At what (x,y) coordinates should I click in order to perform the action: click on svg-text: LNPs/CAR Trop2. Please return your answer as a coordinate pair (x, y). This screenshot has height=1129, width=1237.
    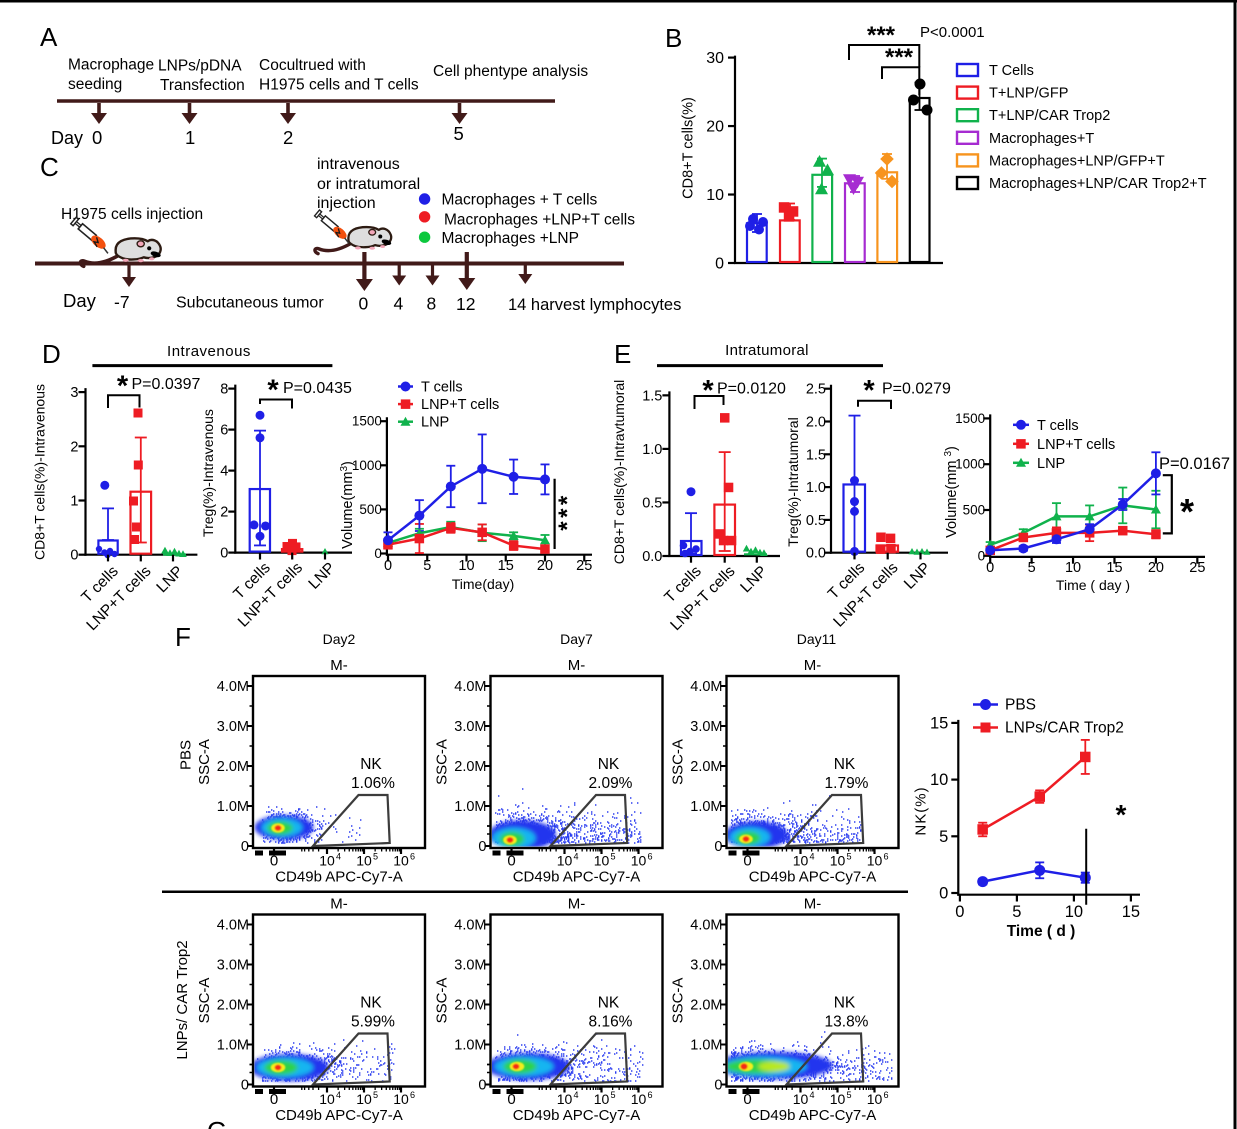
    Looking at the image, I should click on (1064, 728).